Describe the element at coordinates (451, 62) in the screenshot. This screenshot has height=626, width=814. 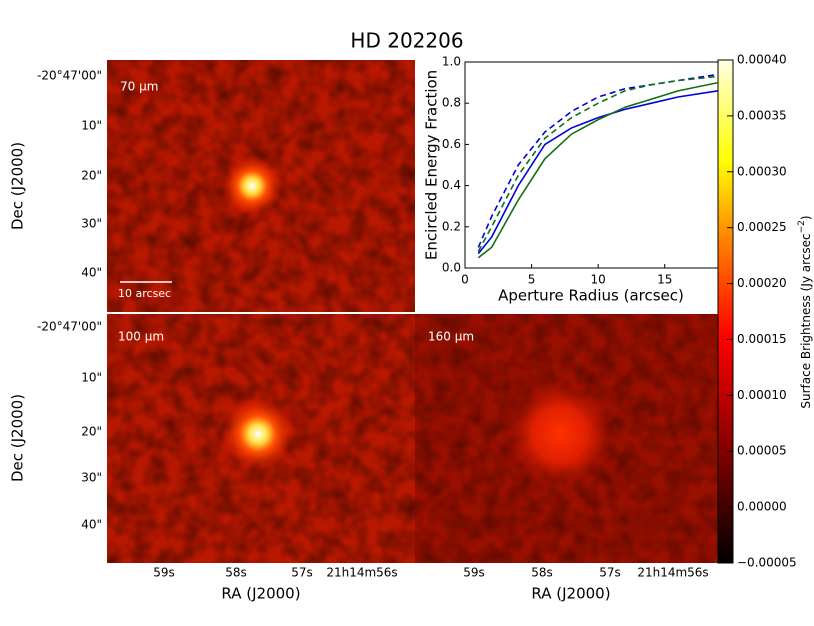
I see `y-tick-label: 1.0` at that location.